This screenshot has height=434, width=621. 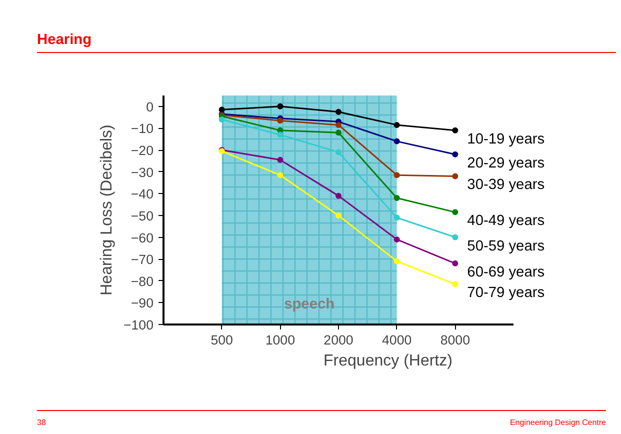 I want to click on series-label: 60-69 years, so click(x=506, y=272).